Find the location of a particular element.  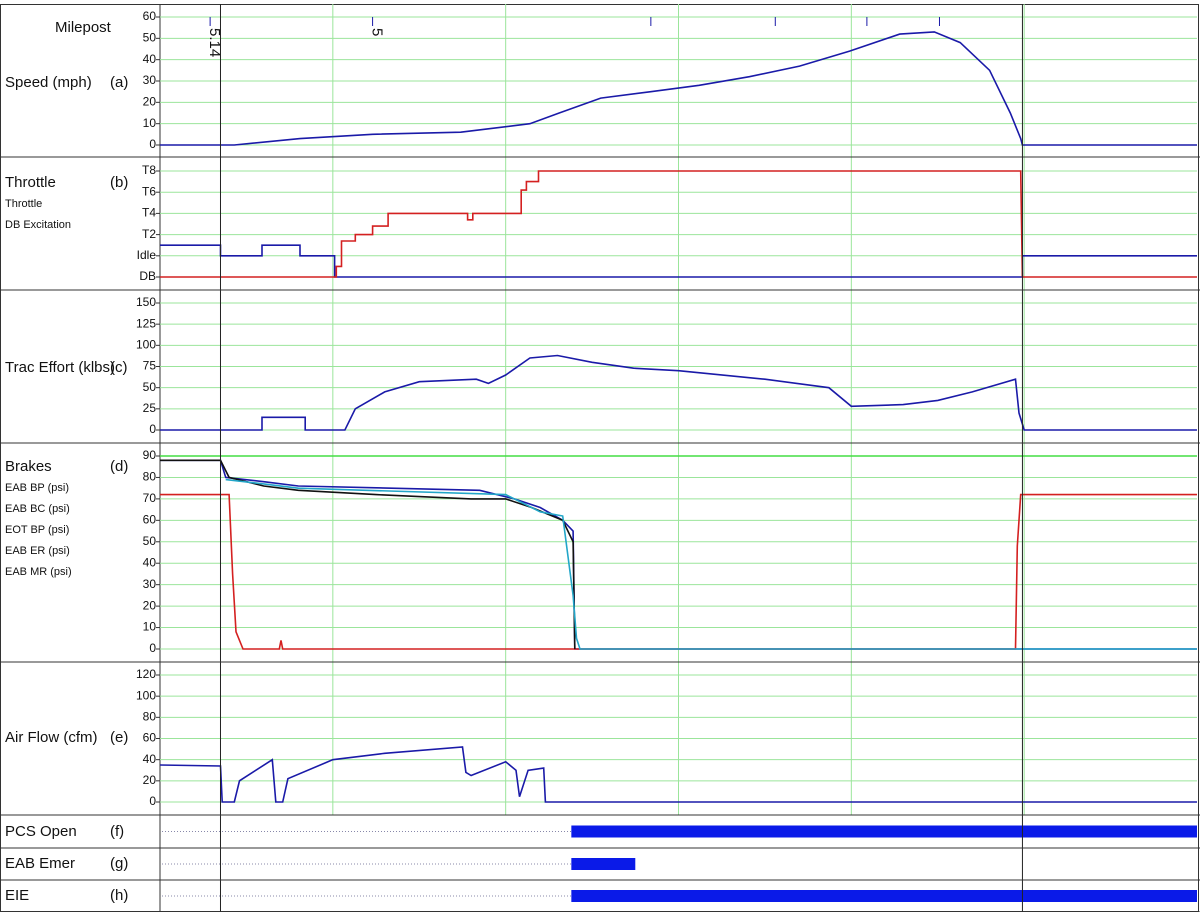

y-tick-label: 75 is located at coordinates (150, 366).